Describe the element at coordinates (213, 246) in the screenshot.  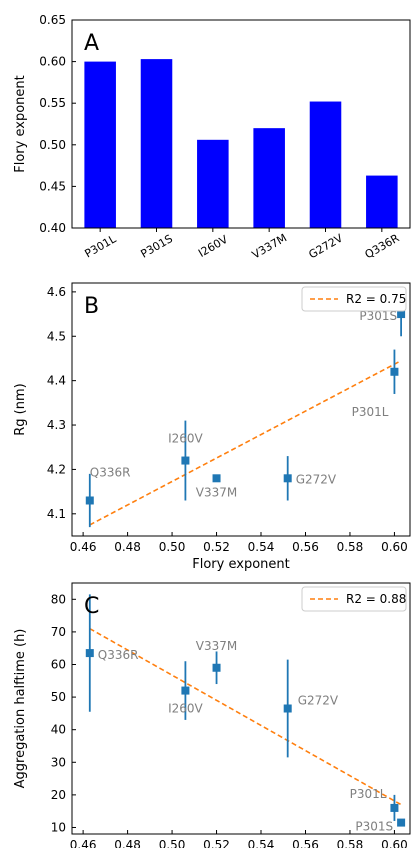
I see `x-tick-label: I260V` at that location.